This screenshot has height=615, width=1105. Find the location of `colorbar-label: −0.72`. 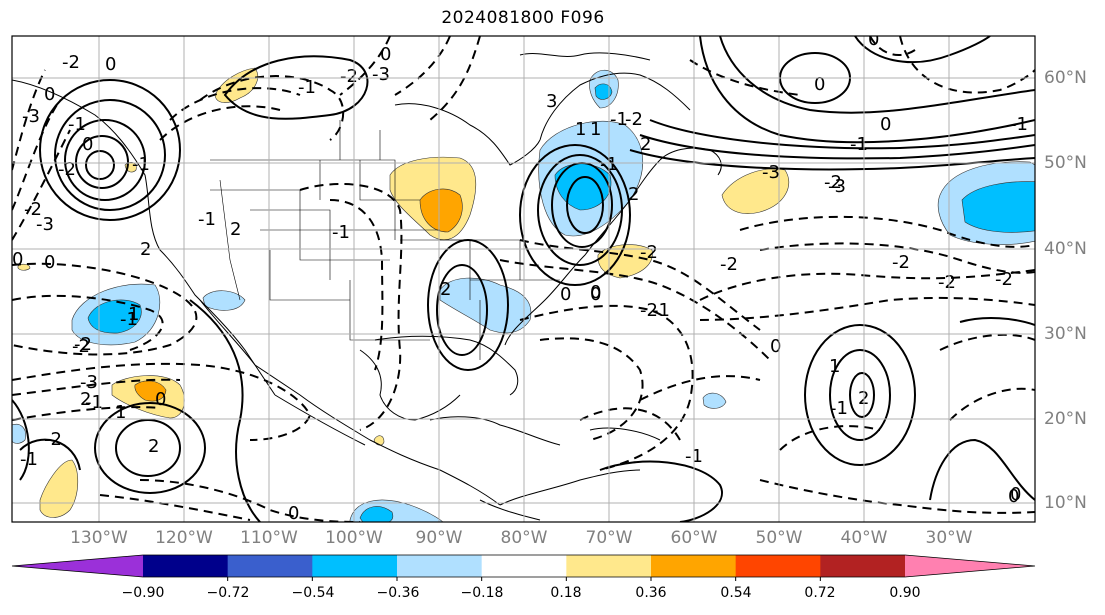

colorbar-label: −0.72 is located at coordinates (228, 593).